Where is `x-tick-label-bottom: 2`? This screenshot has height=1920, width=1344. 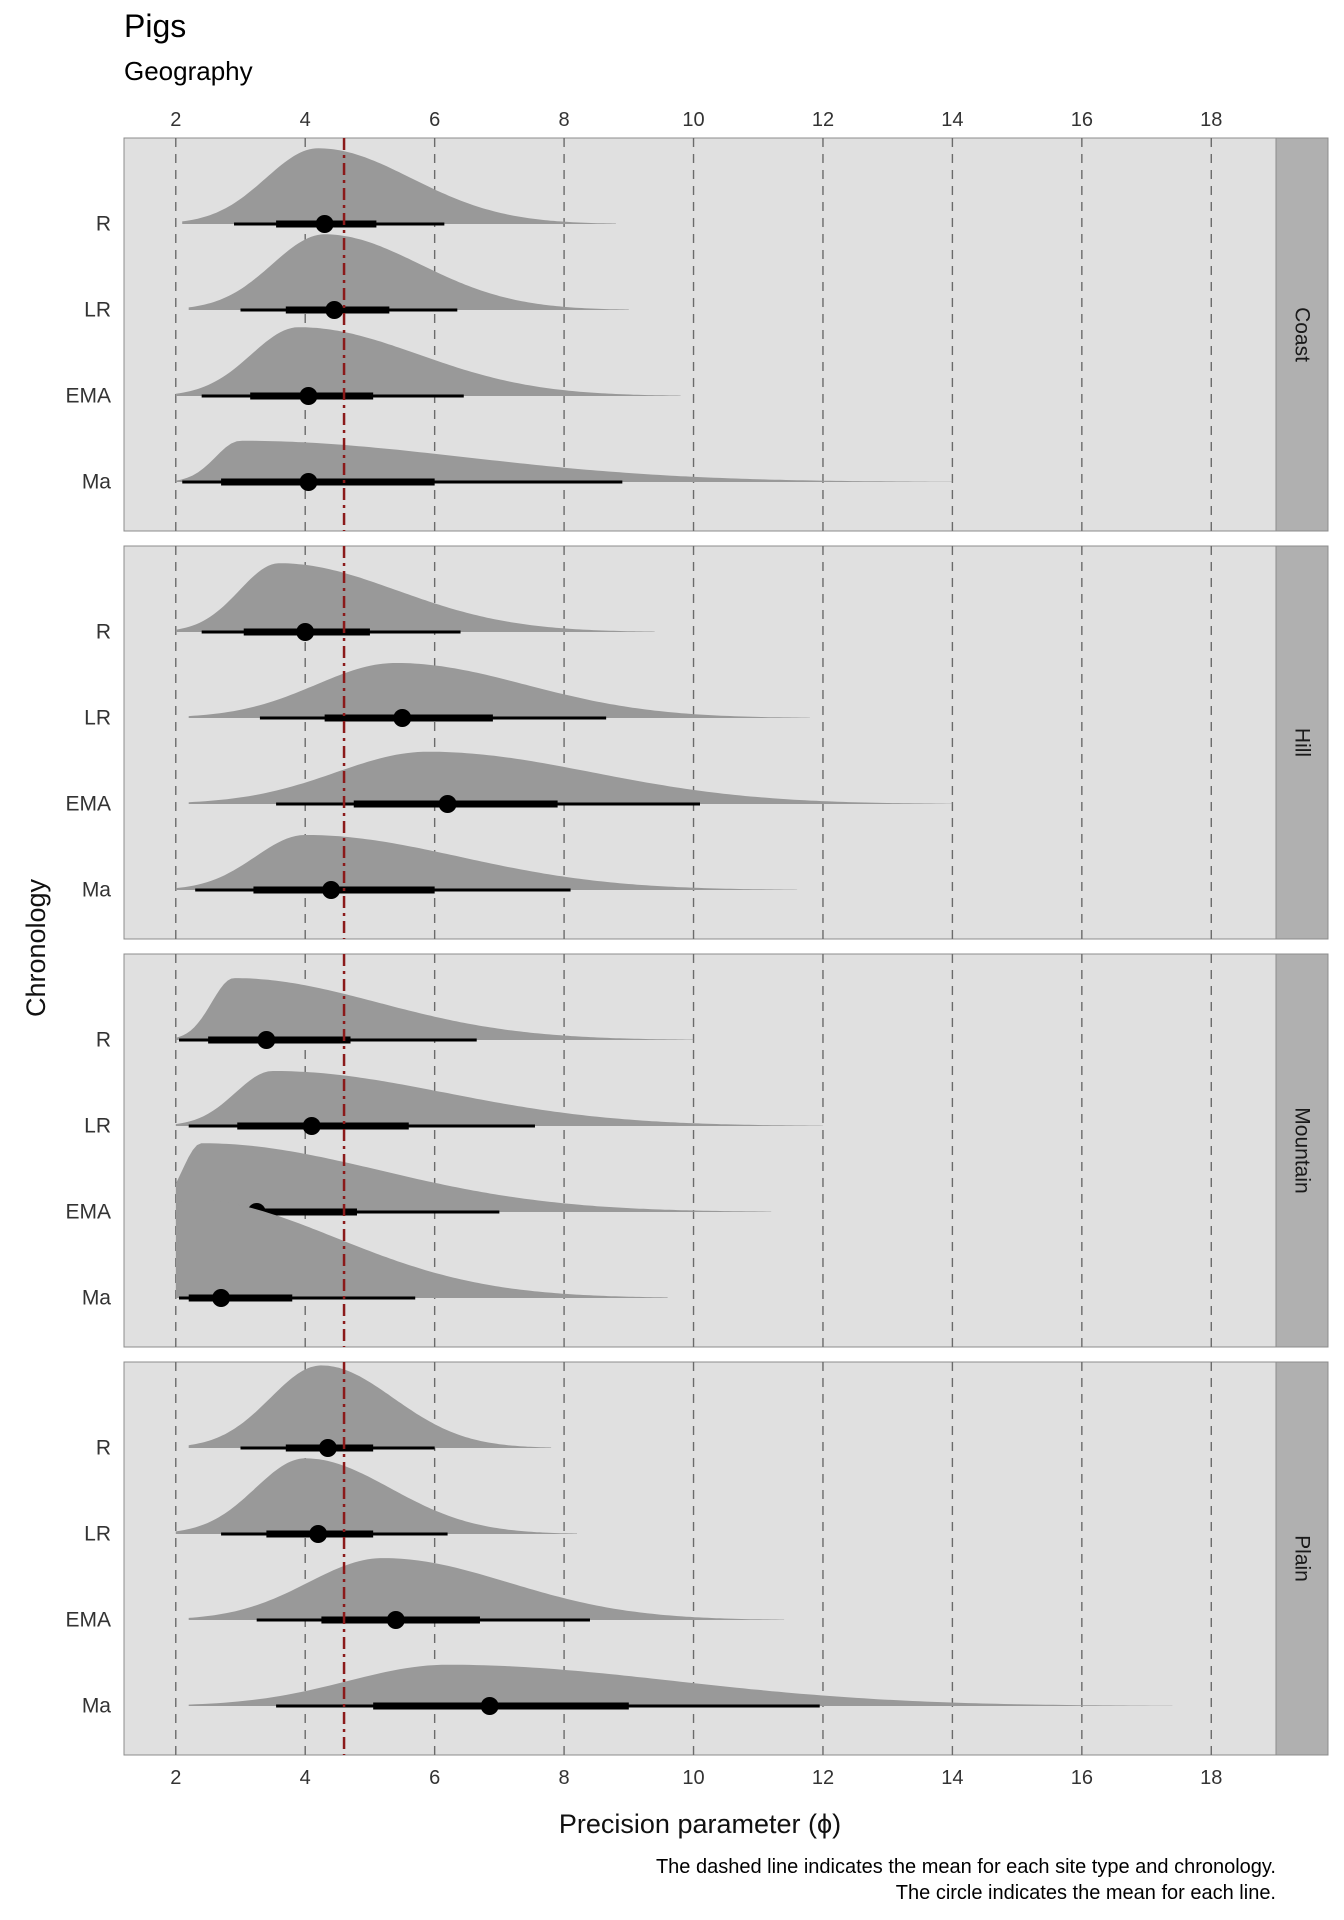 x-tick-label-bottom: 2 is located at coordinates (175, 1778).